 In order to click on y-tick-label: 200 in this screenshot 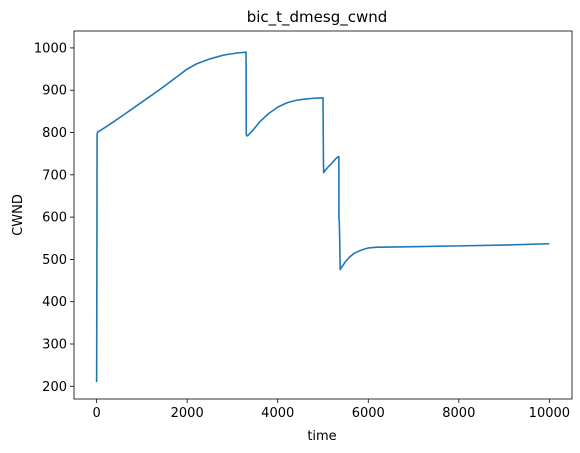, I will do `click(54, 387)`.